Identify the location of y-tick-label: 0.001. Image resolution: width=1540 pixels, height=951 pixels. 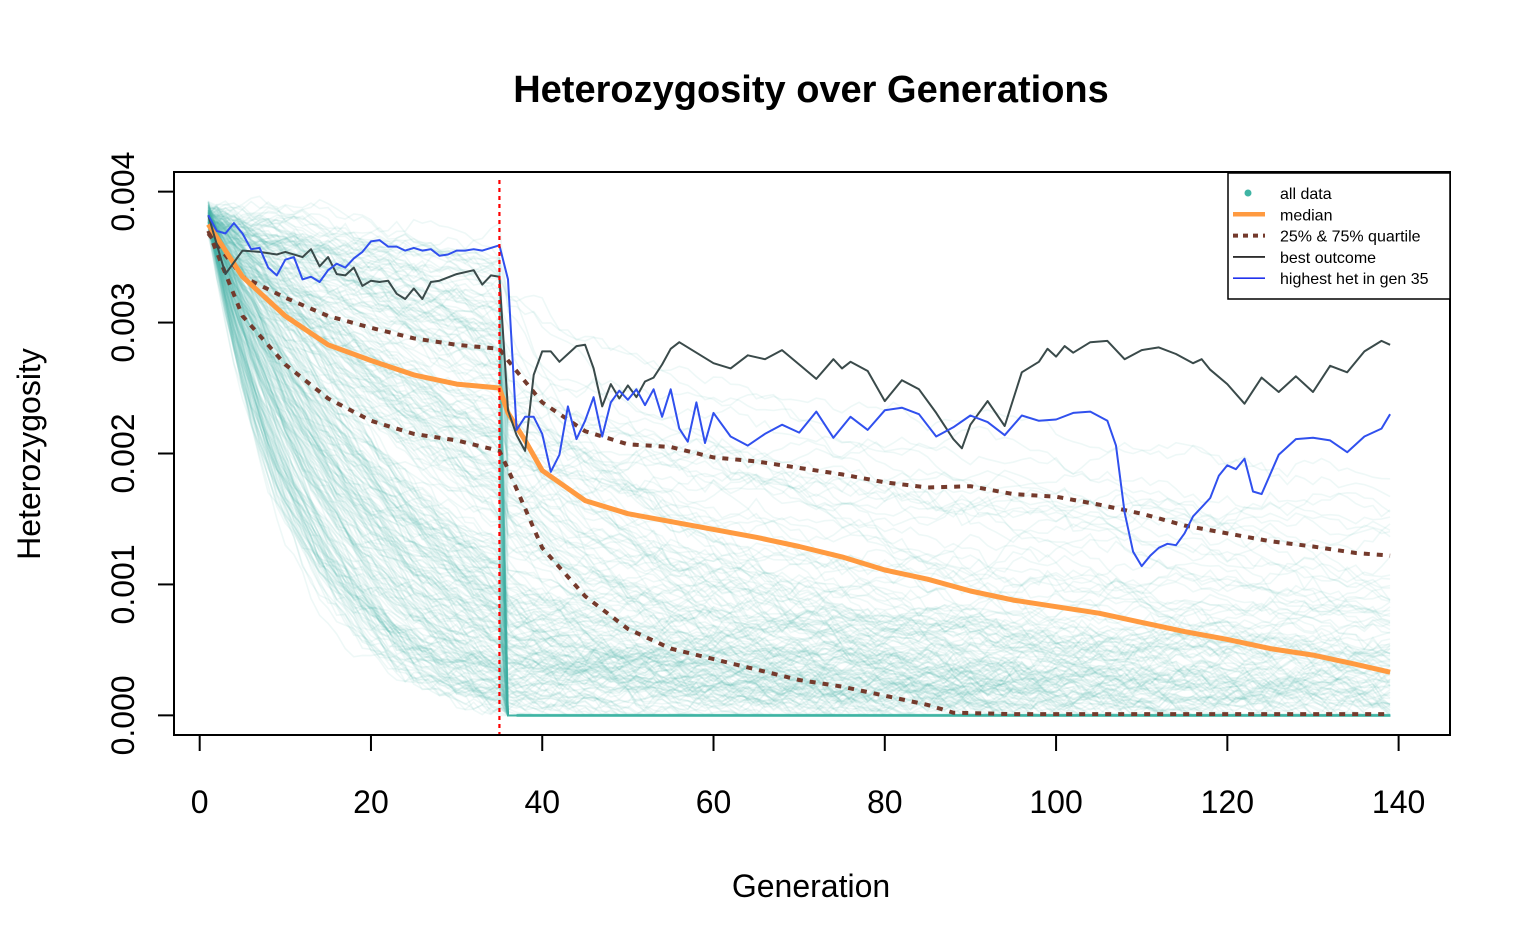
(123, 584).